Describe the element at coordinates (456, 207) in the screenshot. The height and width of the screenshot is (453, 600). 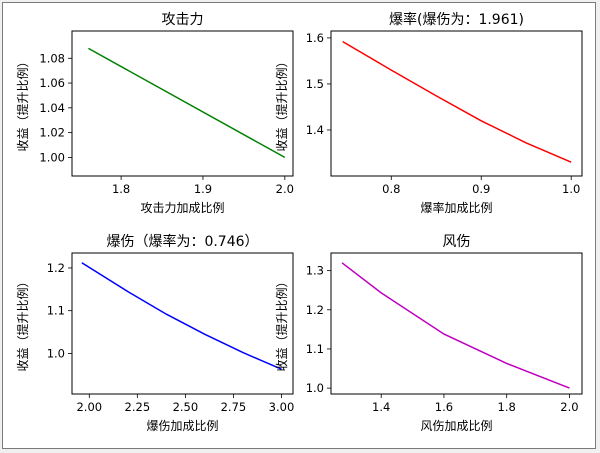
I see `x-axis-label: 爆率加成比例` at that location.